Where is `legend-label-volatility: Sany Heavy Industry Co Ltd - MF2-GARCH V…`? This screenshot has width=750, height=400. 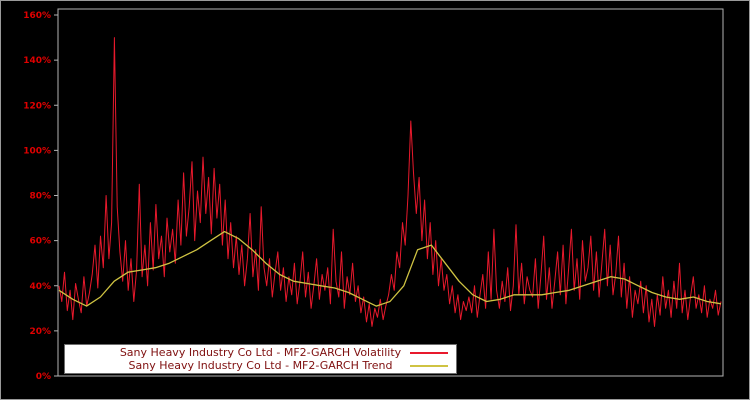
legend-label-volatility: Sany Heavy Industry Co Ltd - MF2-GARCH V… is located at coordinates (260, 352).